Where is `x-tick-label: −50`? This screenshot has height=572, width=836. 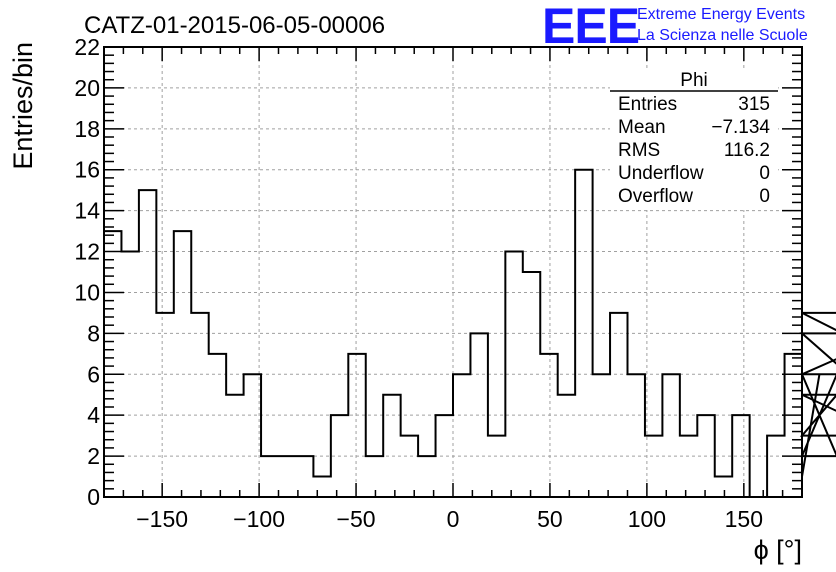 x-tick-label: −50 is located at coordinates (356, 519).